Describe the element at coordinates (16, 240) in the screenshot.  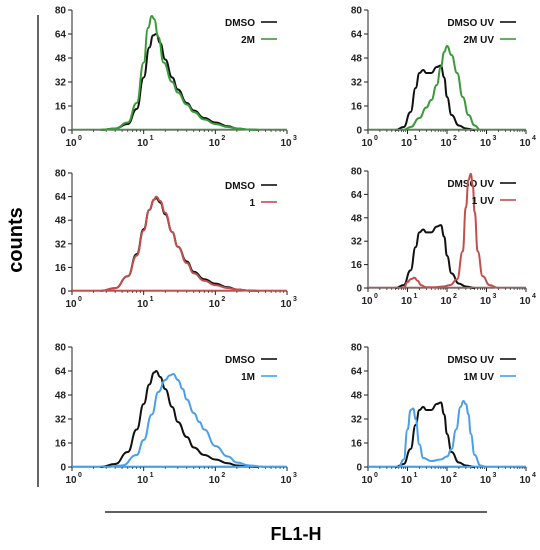
I see `y-axis-label: counts` at that location.